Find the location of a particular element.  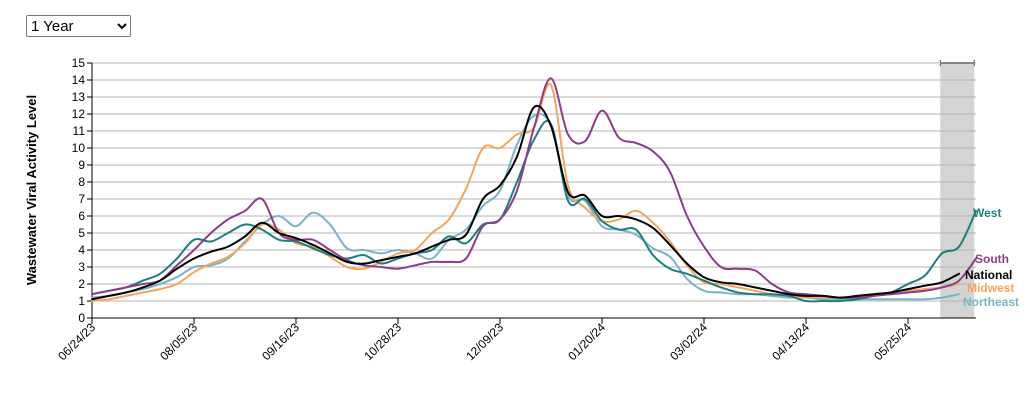

series-label-national: National is located at coordinates (988, 275).